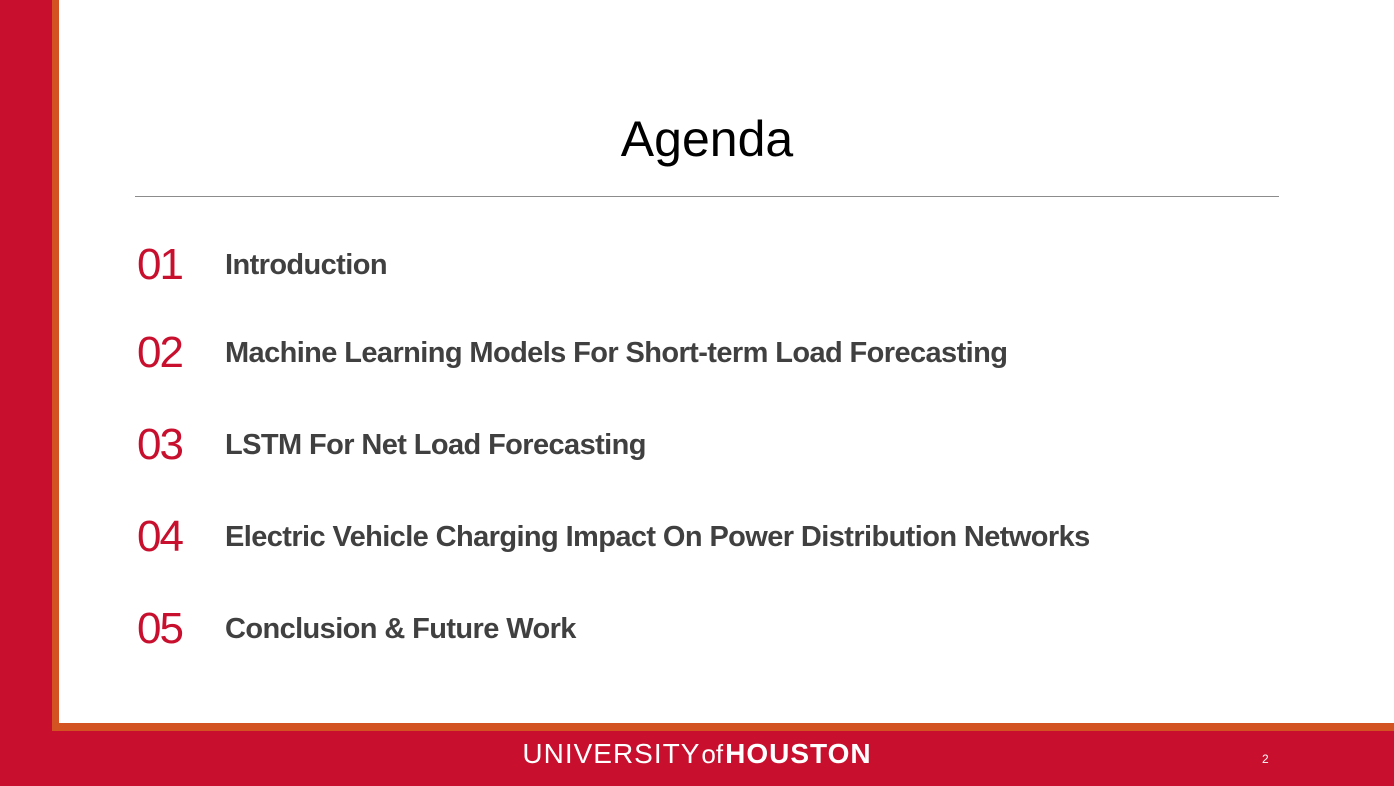 This screenshot has height=786, width=1394. Describe the element at coordinates (712, 754) in the screenshot. I see `logo-of-text: of` at that location.